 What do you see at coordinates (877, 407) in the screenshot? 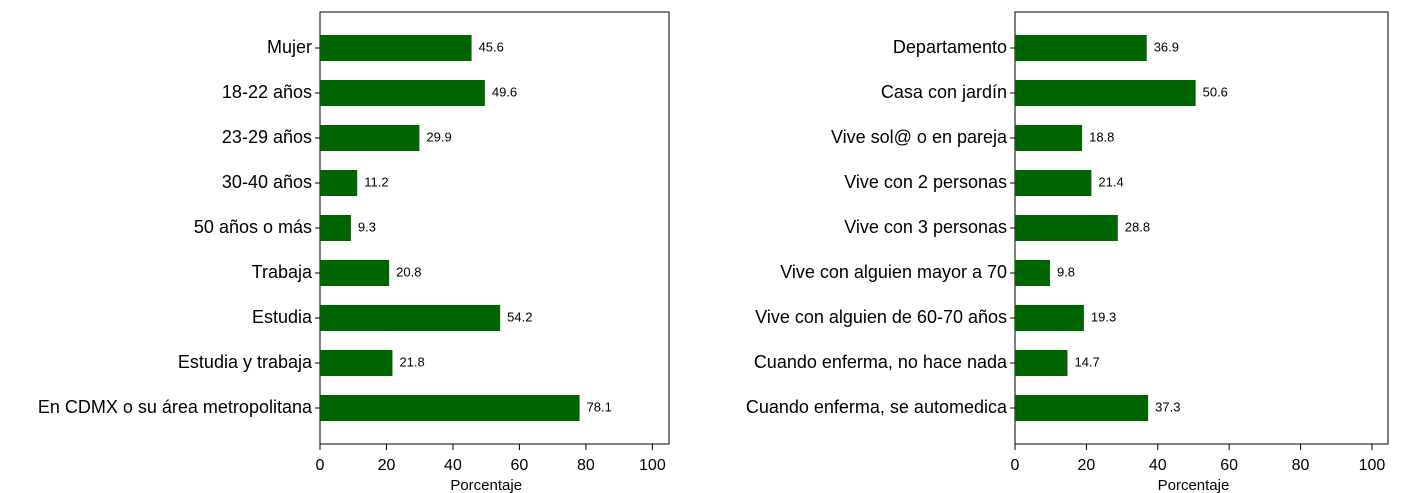
I see `y-tick-label: Cuando enferma, se automedica` at bounding box center [877, 407].